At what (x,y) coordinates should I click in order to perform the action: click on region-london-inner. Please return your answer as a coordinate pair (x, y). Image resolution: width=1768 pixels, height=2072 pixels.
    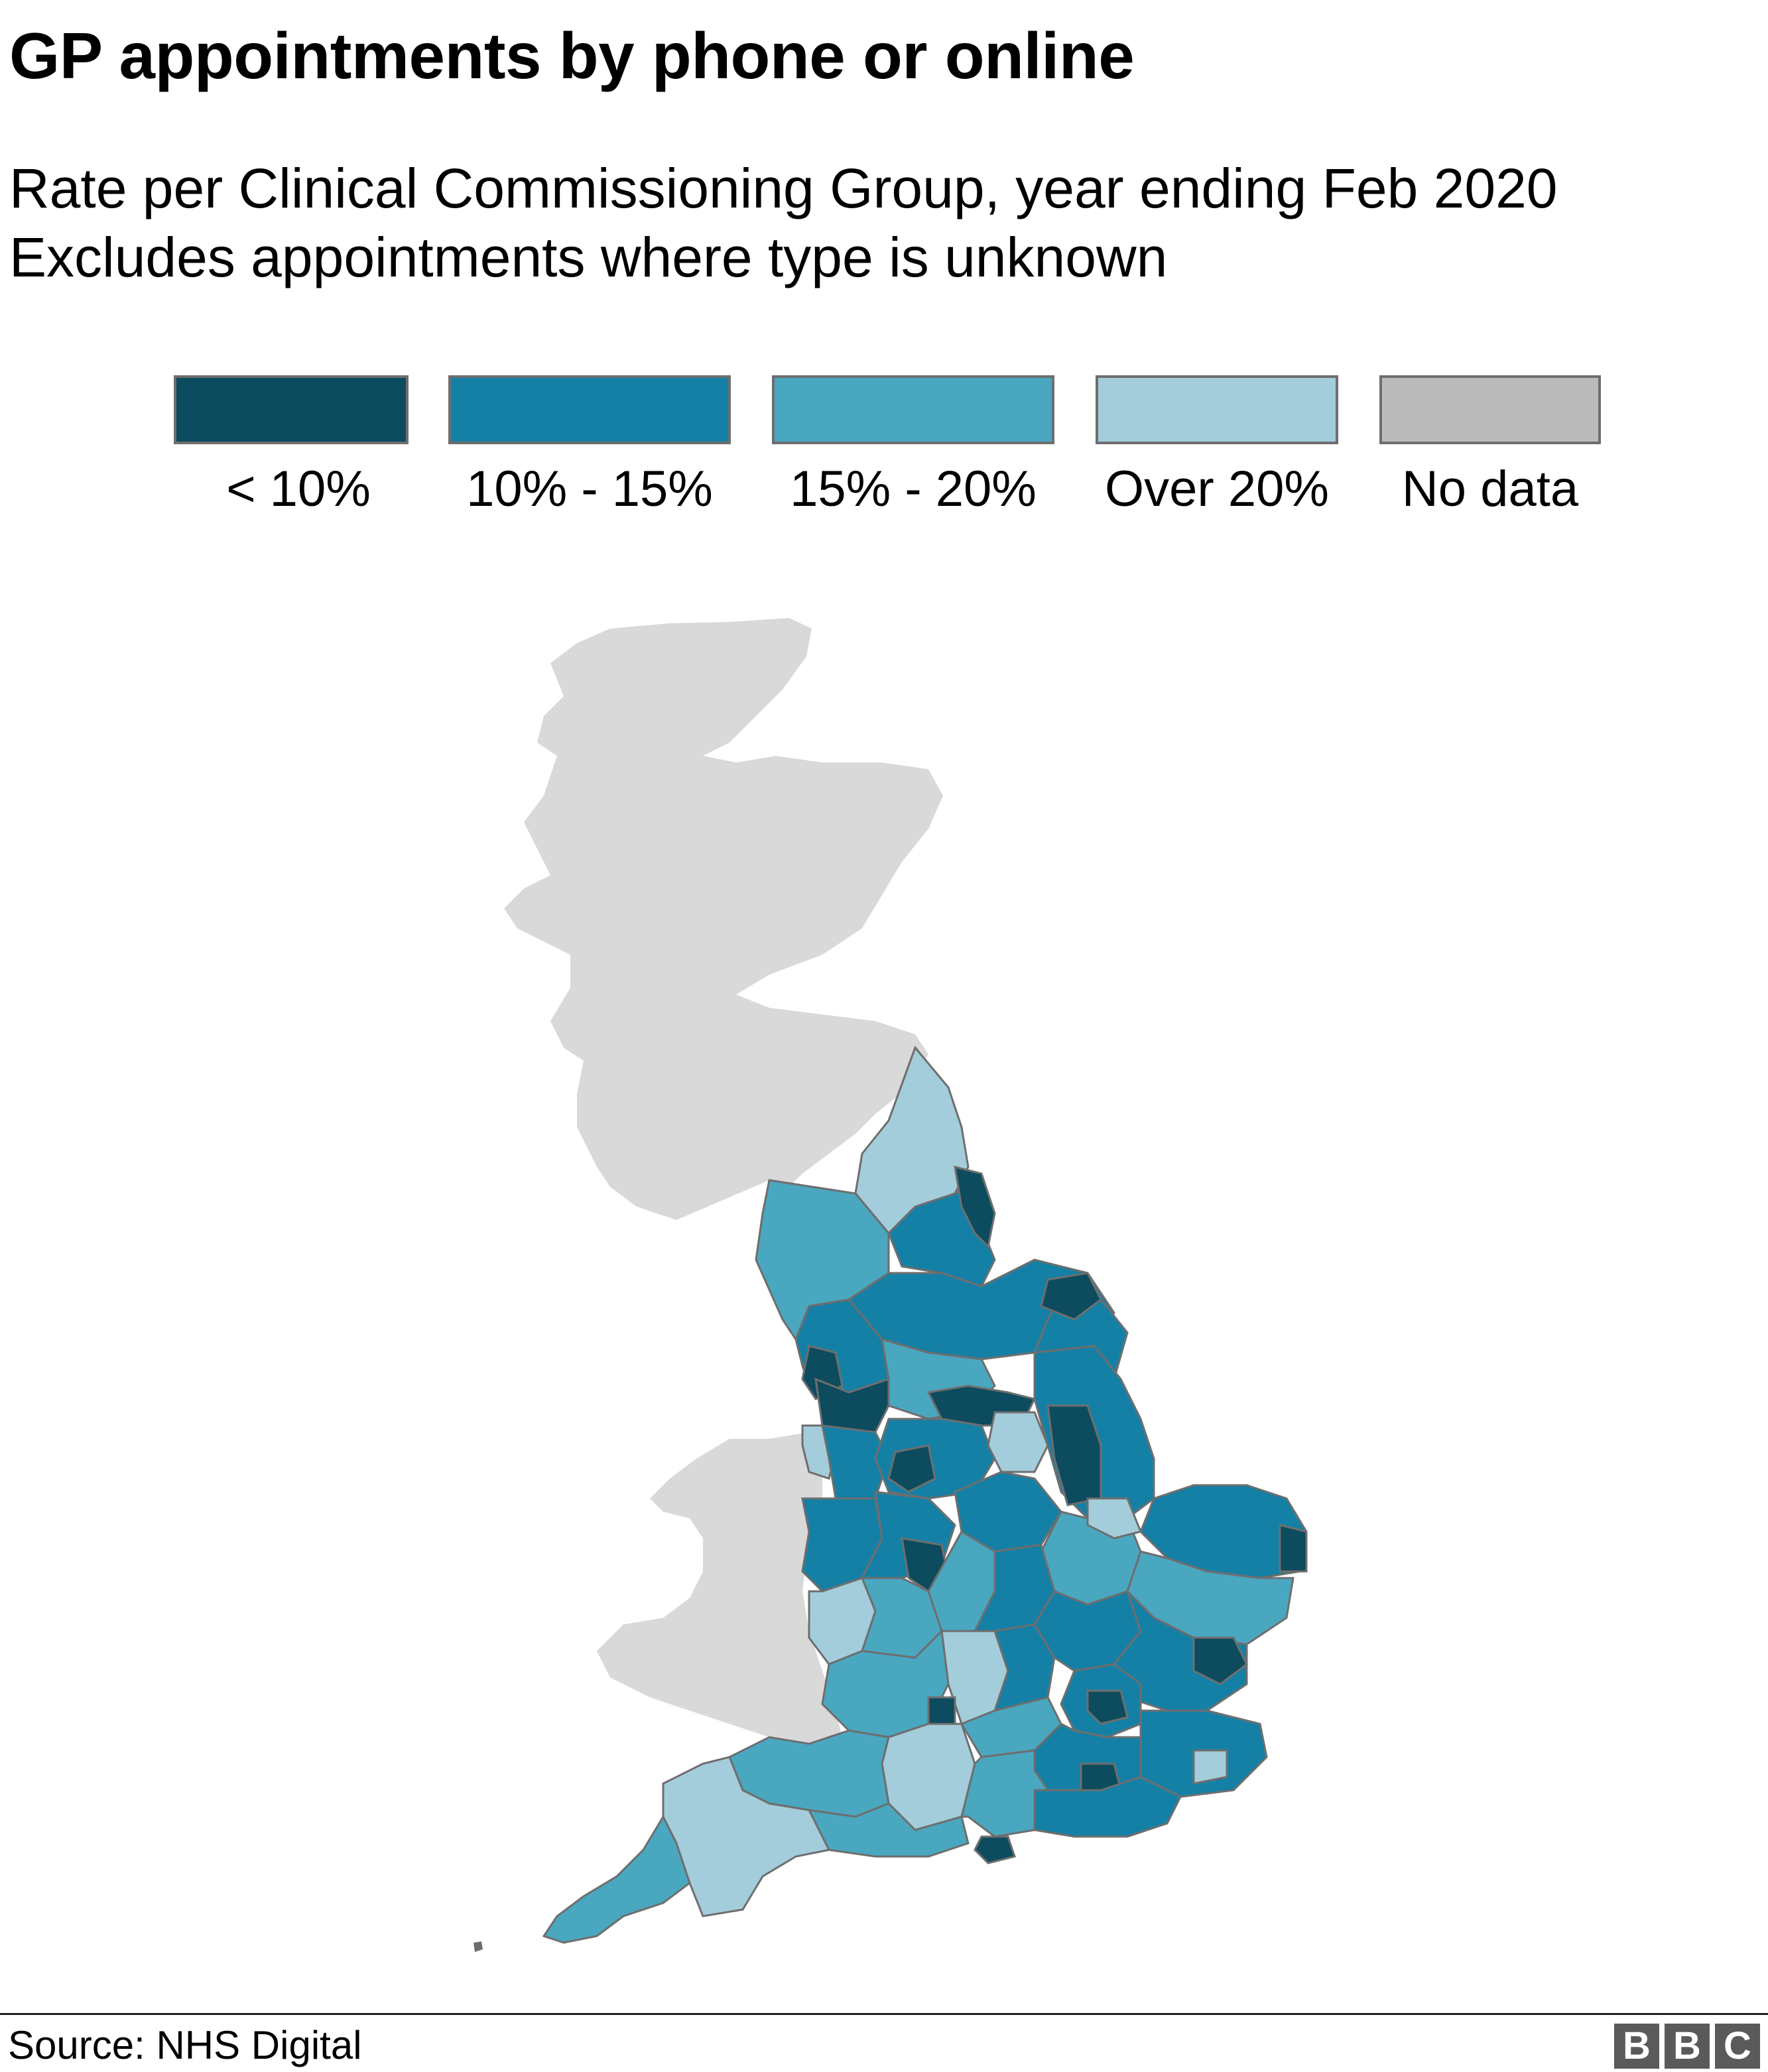
    Looking at the image, I should click on (1107, 1707).